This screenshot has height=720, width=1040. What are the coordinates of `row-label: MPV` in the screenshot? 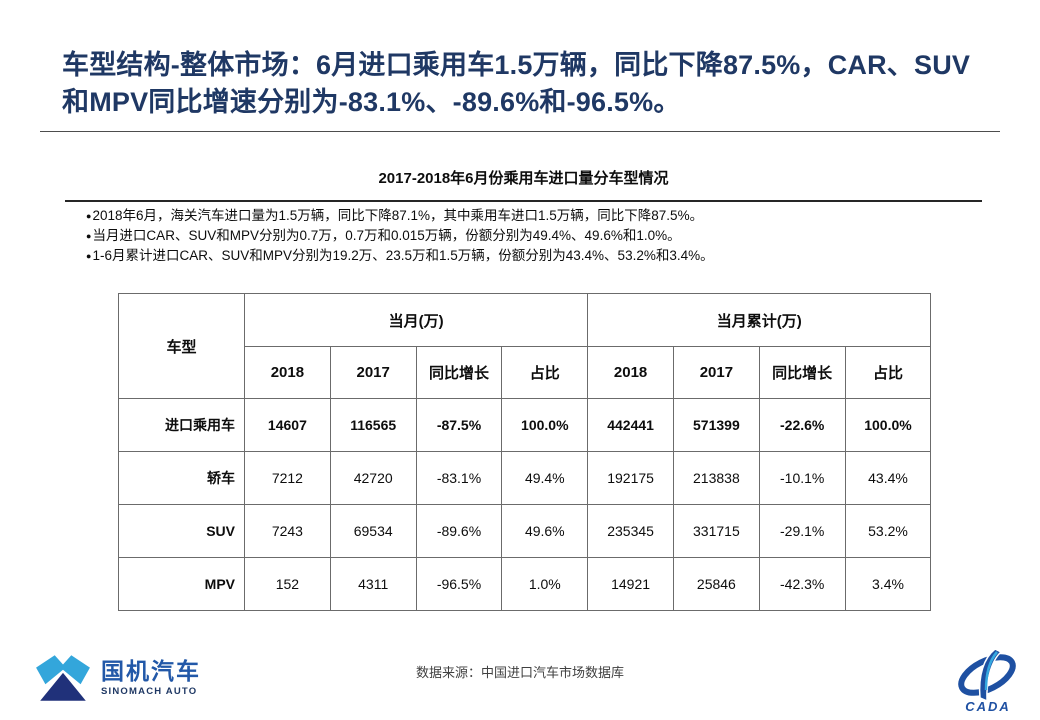 It's located at (181, 584).